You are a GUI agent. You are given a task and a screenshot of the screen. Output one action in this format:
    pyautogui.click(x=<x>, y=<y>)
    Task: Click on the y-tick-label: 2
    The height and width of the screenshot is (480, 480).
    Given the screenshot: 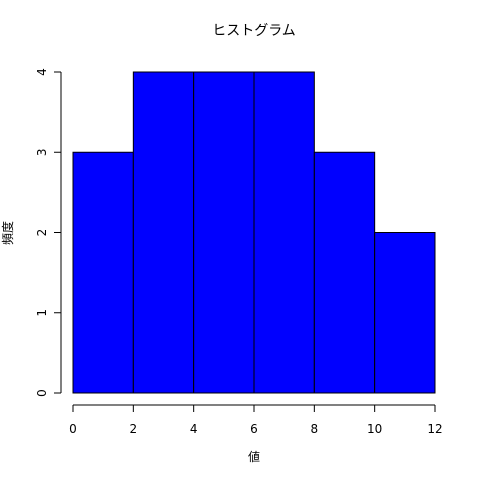 What is the action you would take?
    pyautogui.click(x=42, y=233)
    